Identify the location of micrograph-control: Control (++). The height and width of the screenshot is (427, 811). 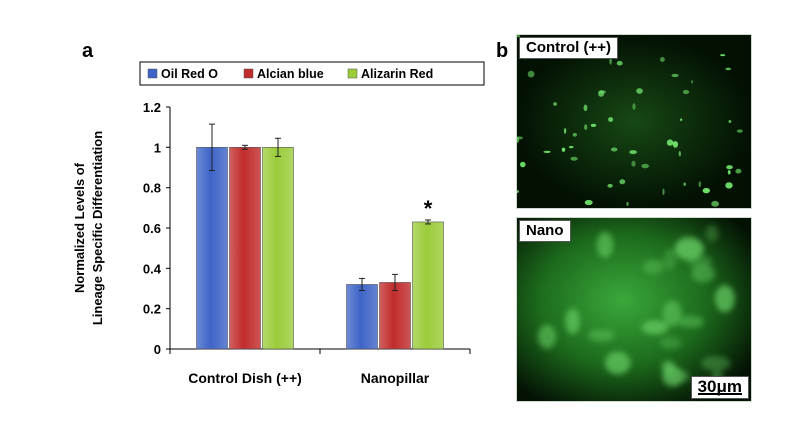
(634, 121).